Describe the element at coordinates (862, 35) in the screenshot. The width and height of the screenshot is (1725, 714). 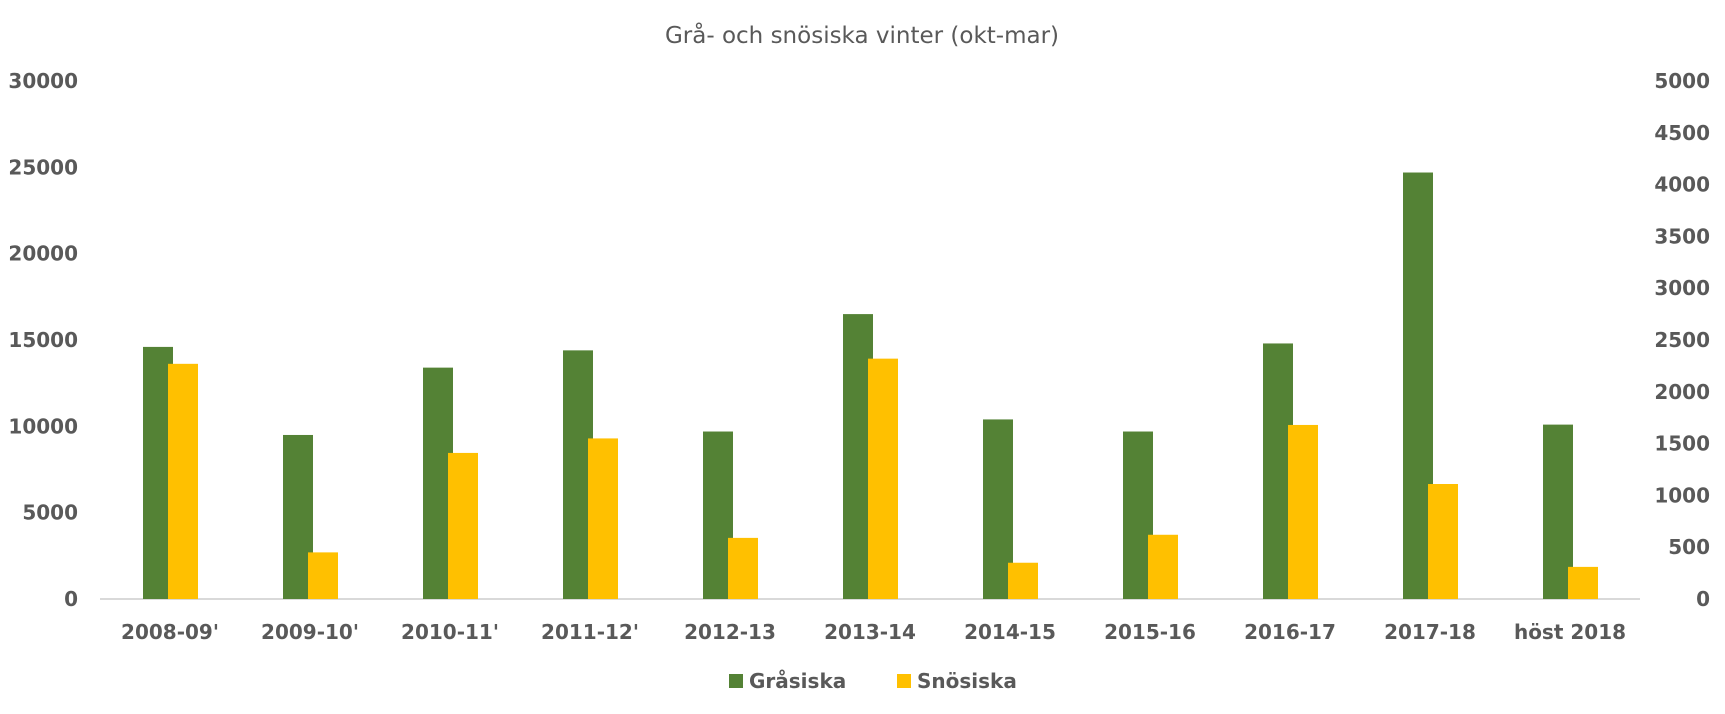
I see `chart-title: Grå- och snösiska vinter (okt-mar)` at that location.